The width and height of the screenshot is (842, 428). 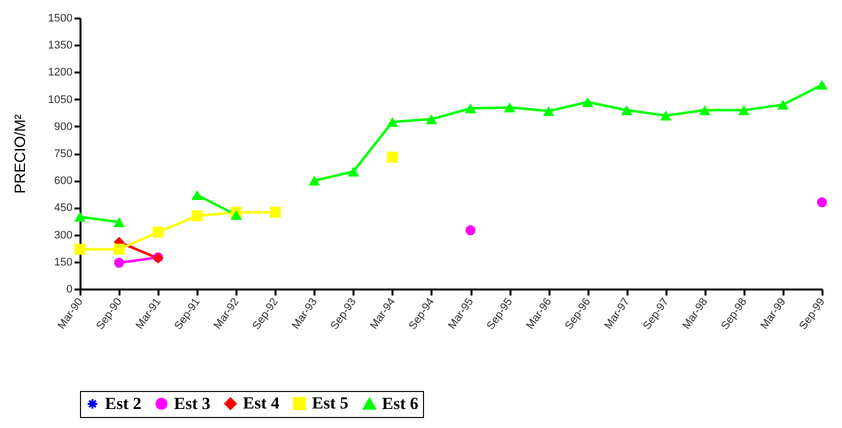 I want to click on y-tick-label: 750, so click(x=63, y=154).